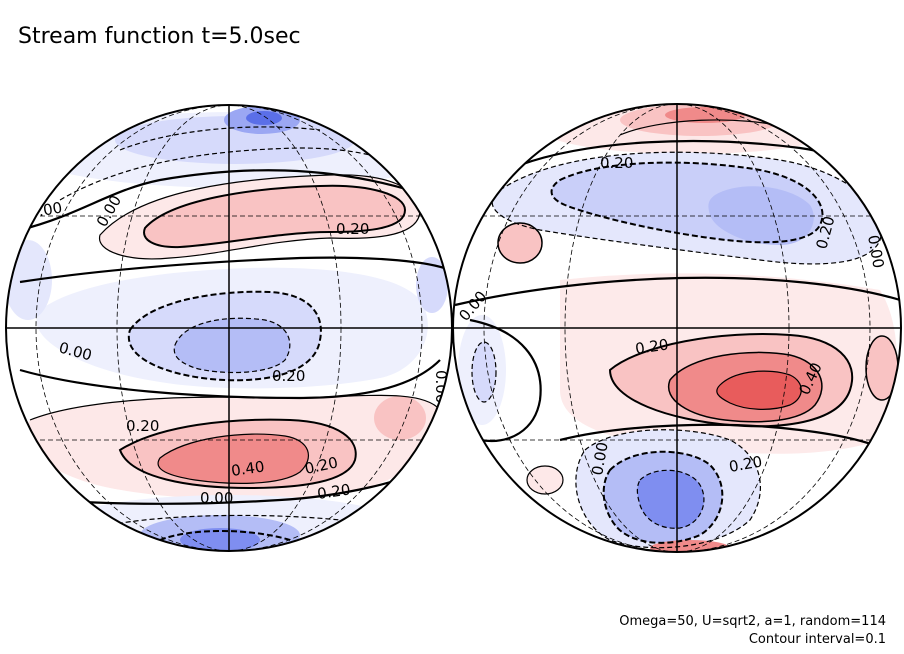 The height and width of the screenshot is (654, 904). I want to click on contour-pos-south, so click(237, 454).